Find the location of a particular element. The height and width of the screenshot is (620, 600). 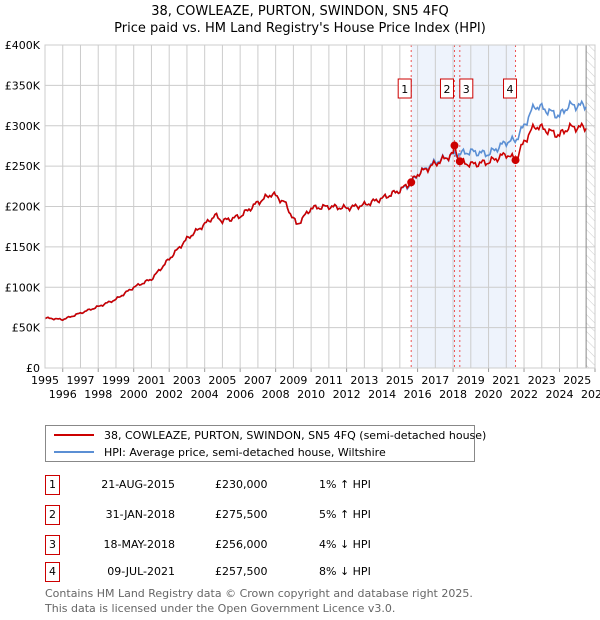

x-tick-label: 2017 is located at coordinates (435, 380).